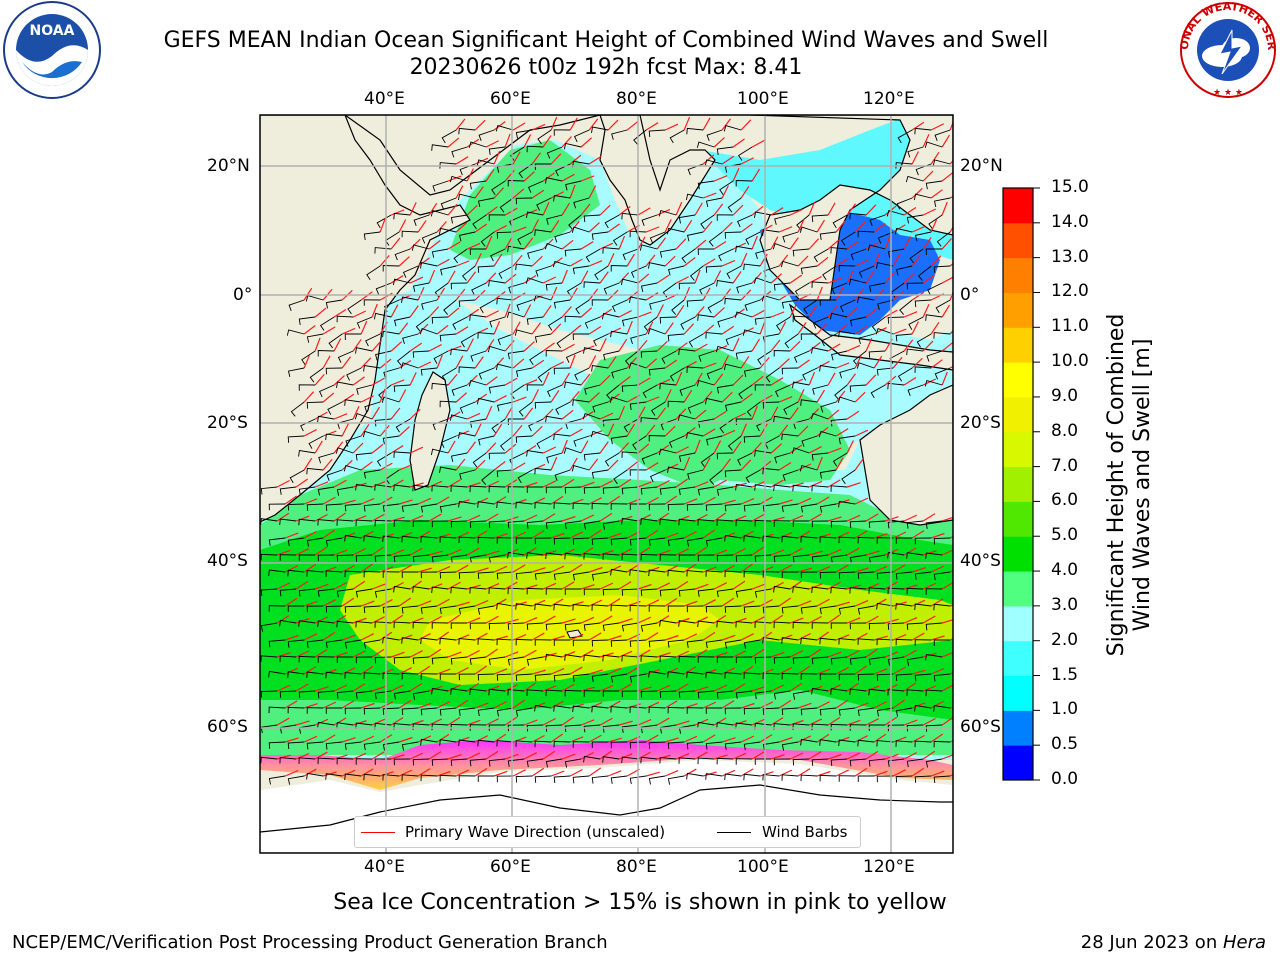 The image size is (1280, 960). Describe the element at coordinates (657, 180) in the screenshot. I see `india-coast` at that location.